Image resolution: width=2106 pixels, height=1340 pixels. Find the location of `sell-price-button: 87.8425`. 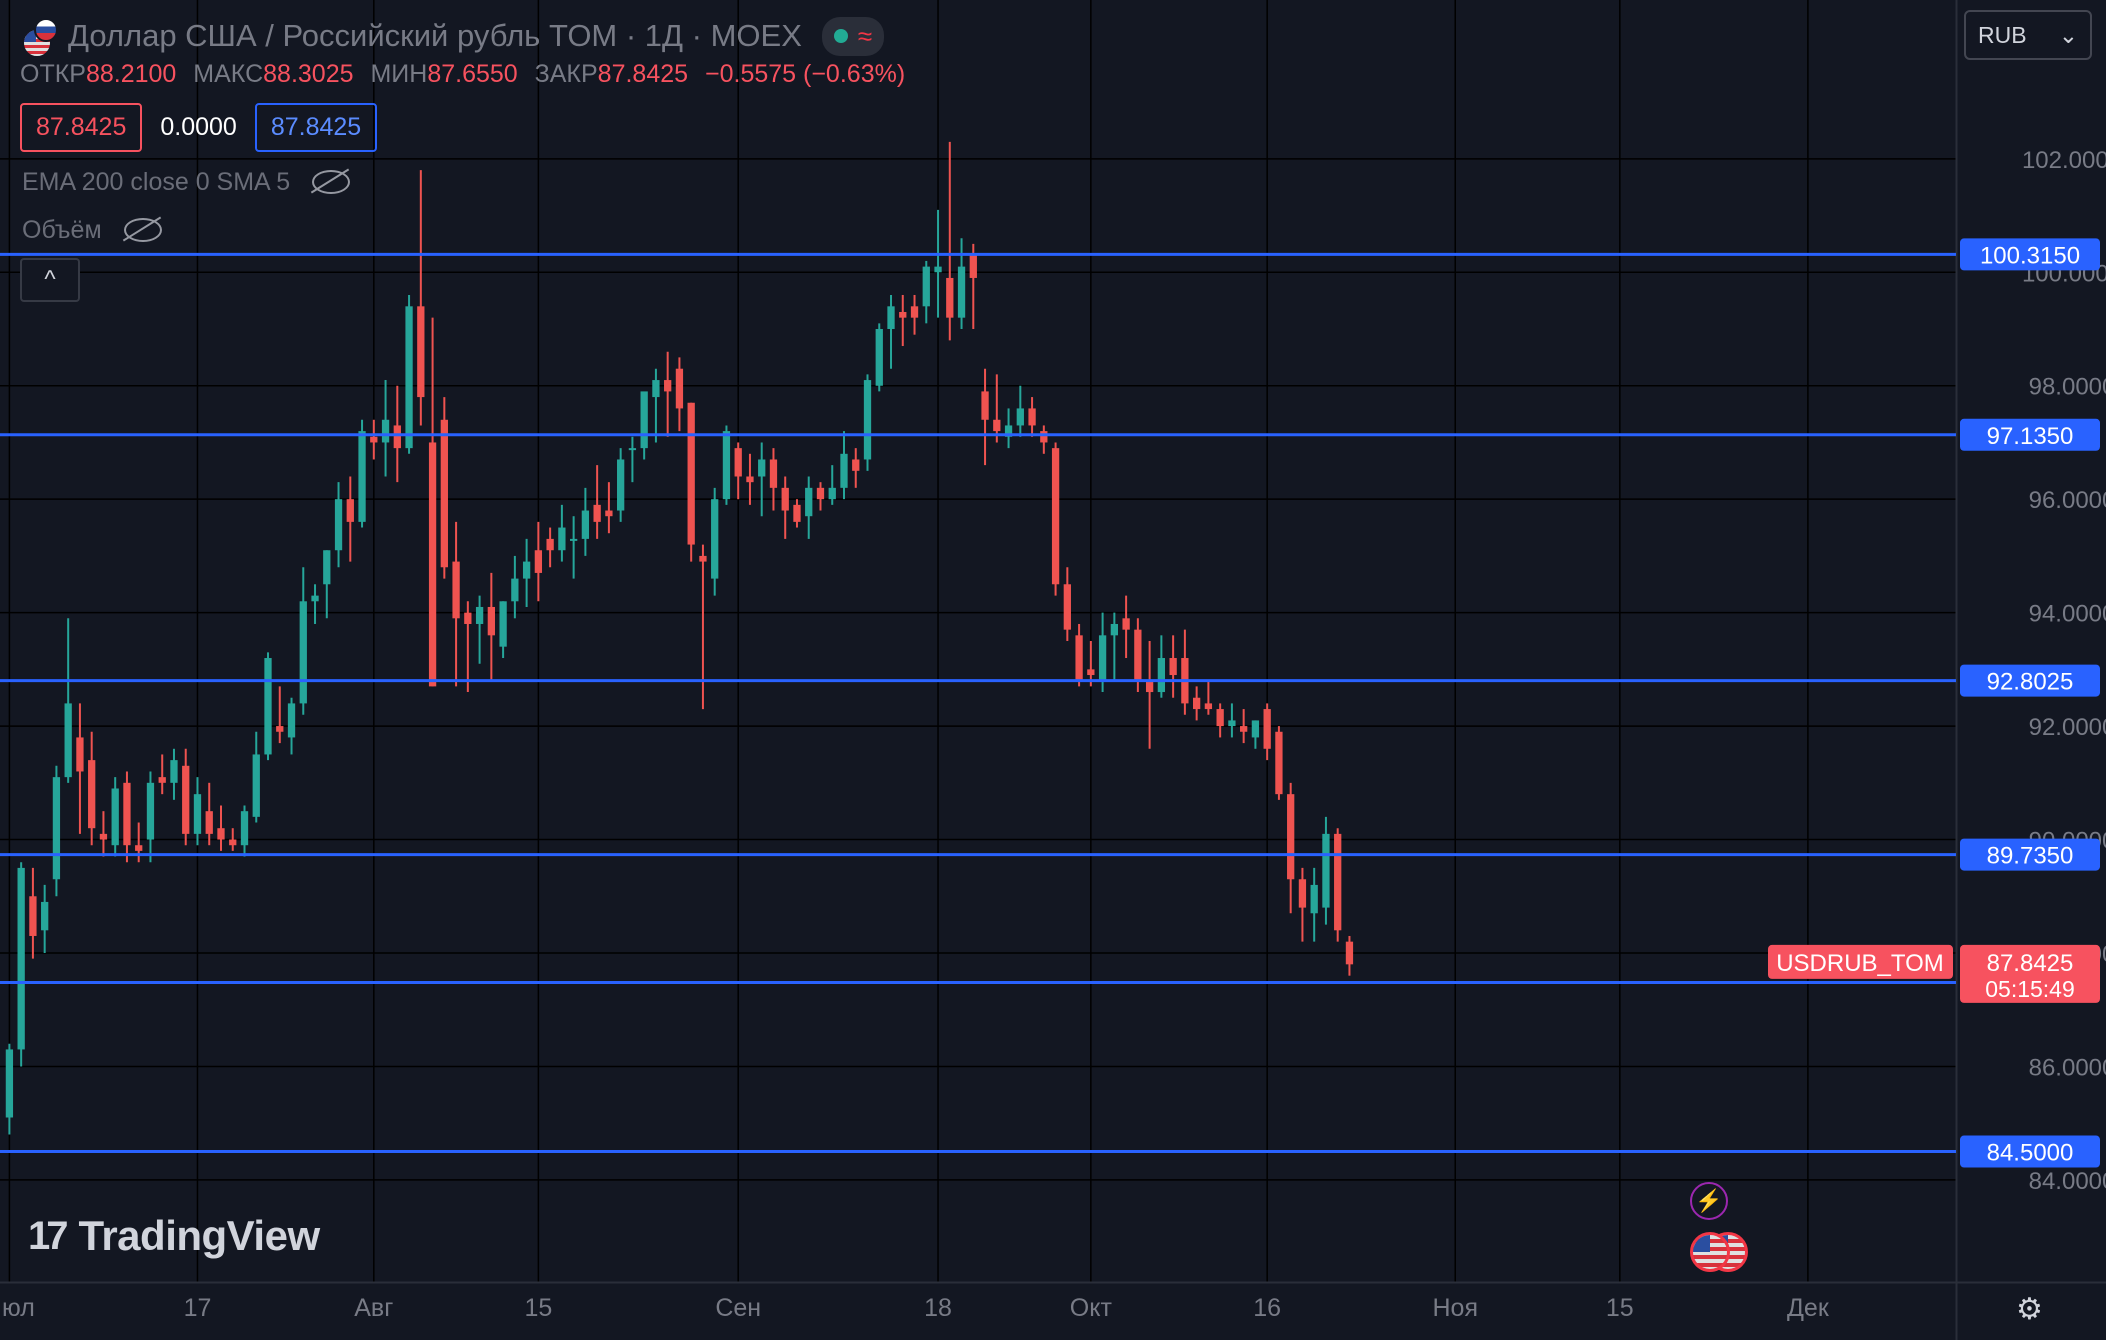

sell-price-button: 87.8425 is located at coordinates (81, 127).